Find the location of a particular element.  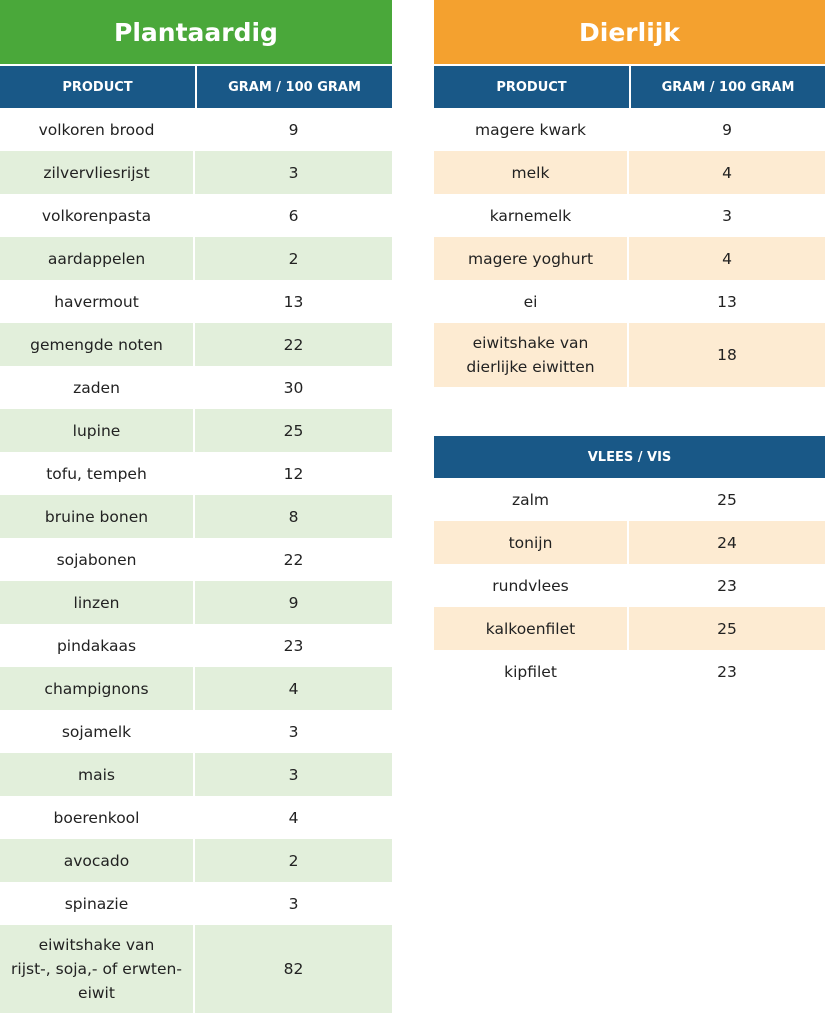

table-row: lupine 25 is located at coordinates (196, 430).